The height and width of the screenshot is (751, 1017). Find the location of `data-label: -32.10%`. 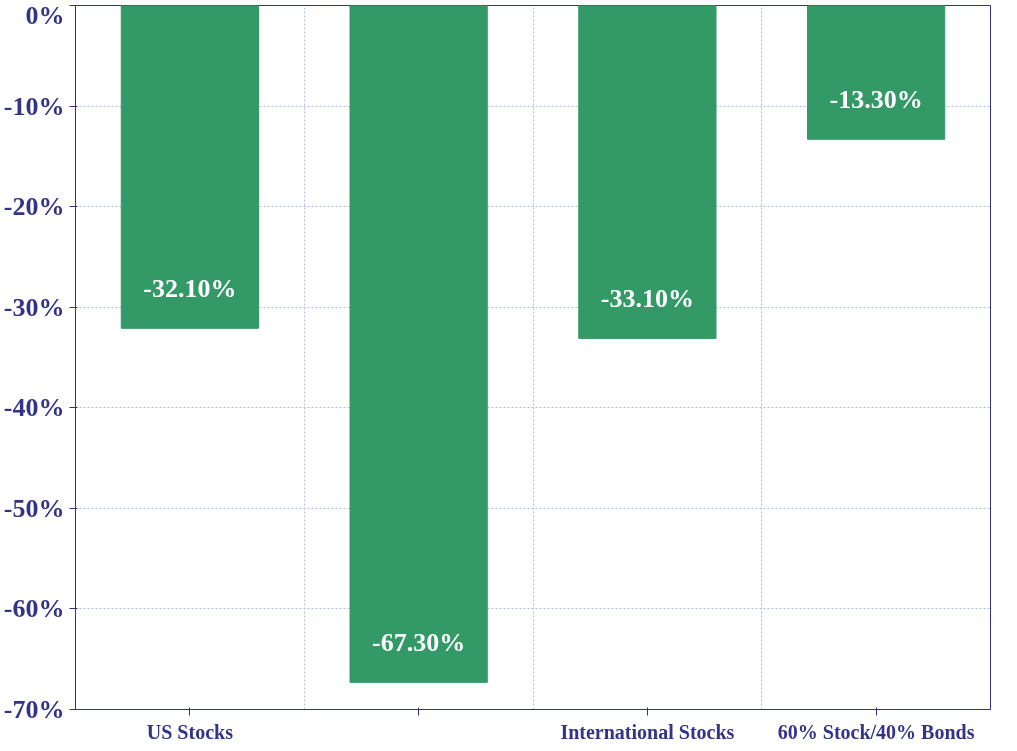

data-label: -32.10% is located at coordinates (190, 288).